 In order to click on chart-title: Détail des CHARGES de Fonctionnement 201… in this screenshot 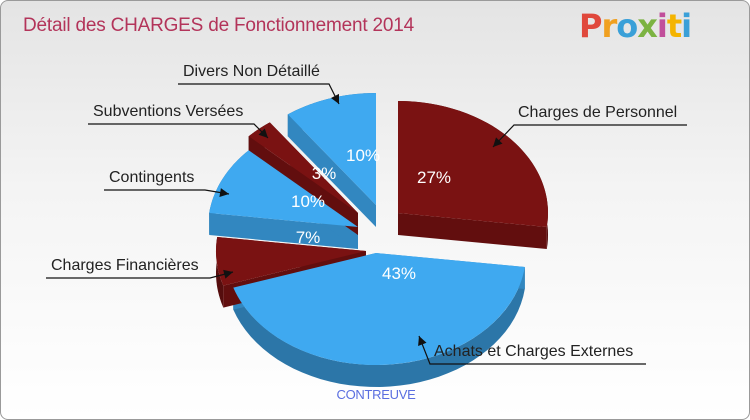, I will do `click(219, 25)`.